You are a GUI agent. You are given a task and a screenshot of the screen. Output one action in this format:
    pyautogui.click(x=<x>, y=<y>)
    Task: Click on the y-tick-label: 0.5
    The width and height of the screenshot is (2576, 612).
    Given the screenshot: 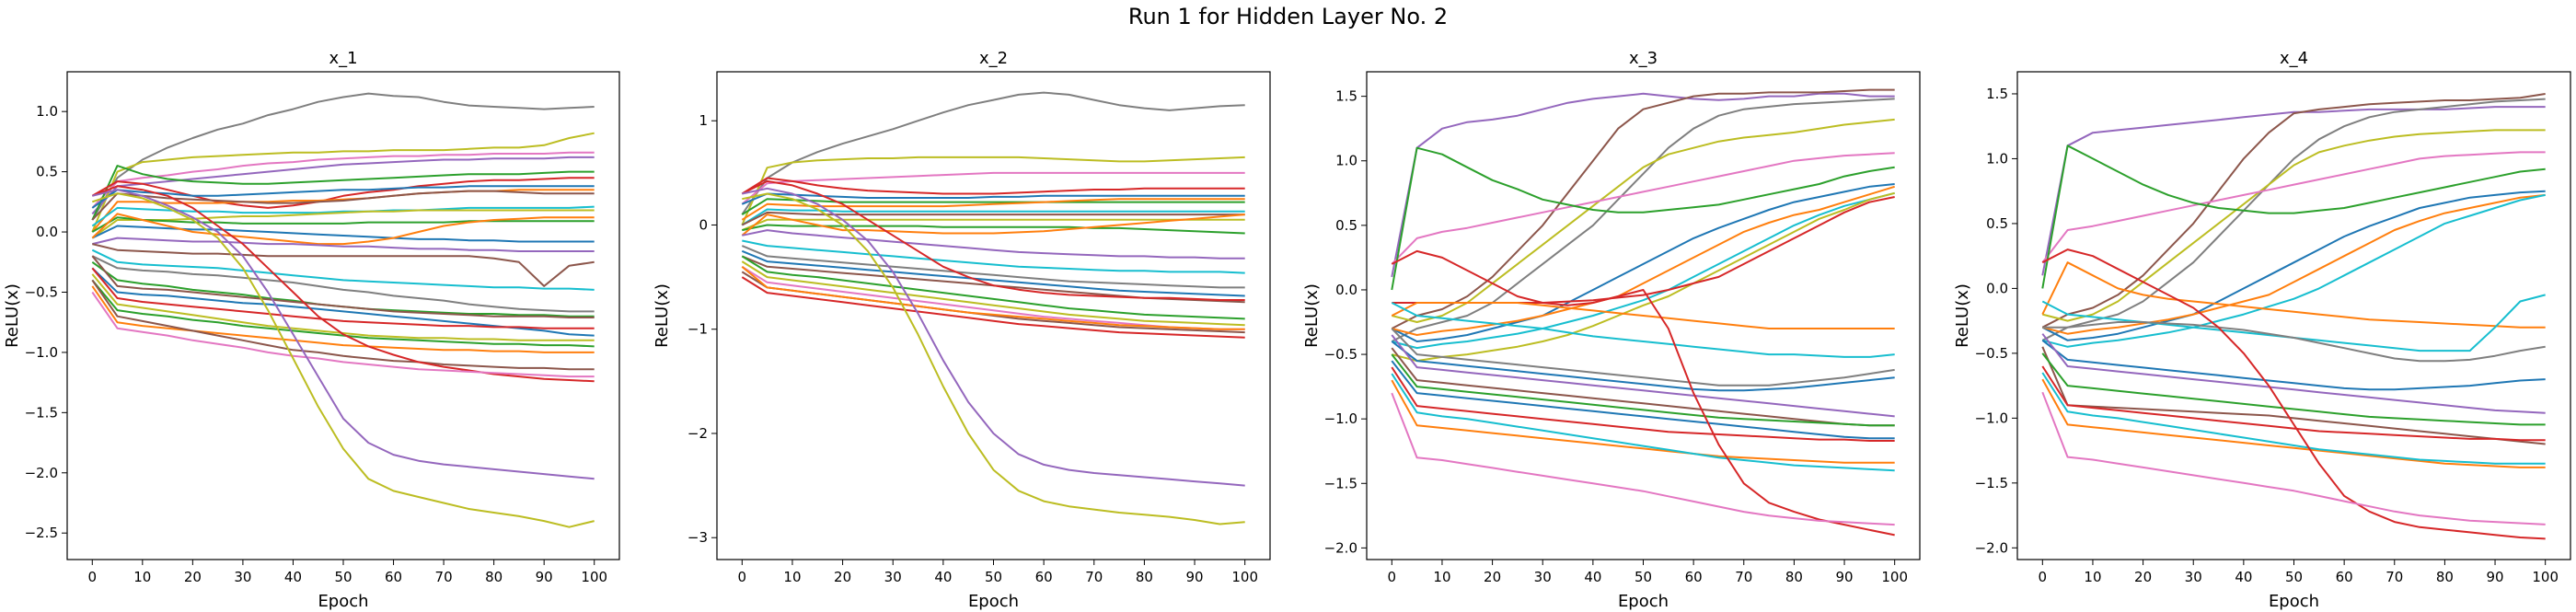 What is the action you would take?
    pyautogui.click(x=1346, y=225)
    